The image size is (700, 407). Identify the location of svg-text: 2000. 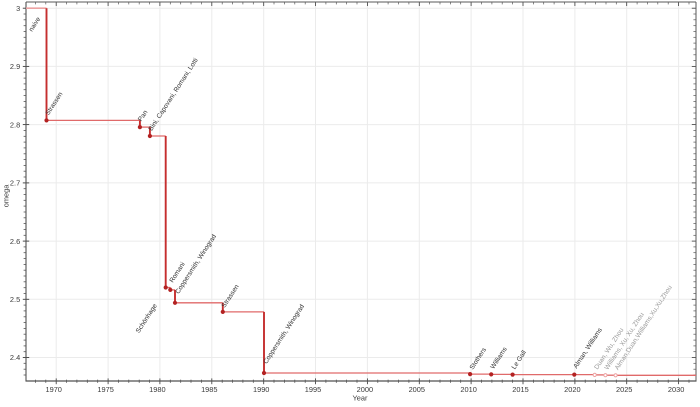
(365, 389).